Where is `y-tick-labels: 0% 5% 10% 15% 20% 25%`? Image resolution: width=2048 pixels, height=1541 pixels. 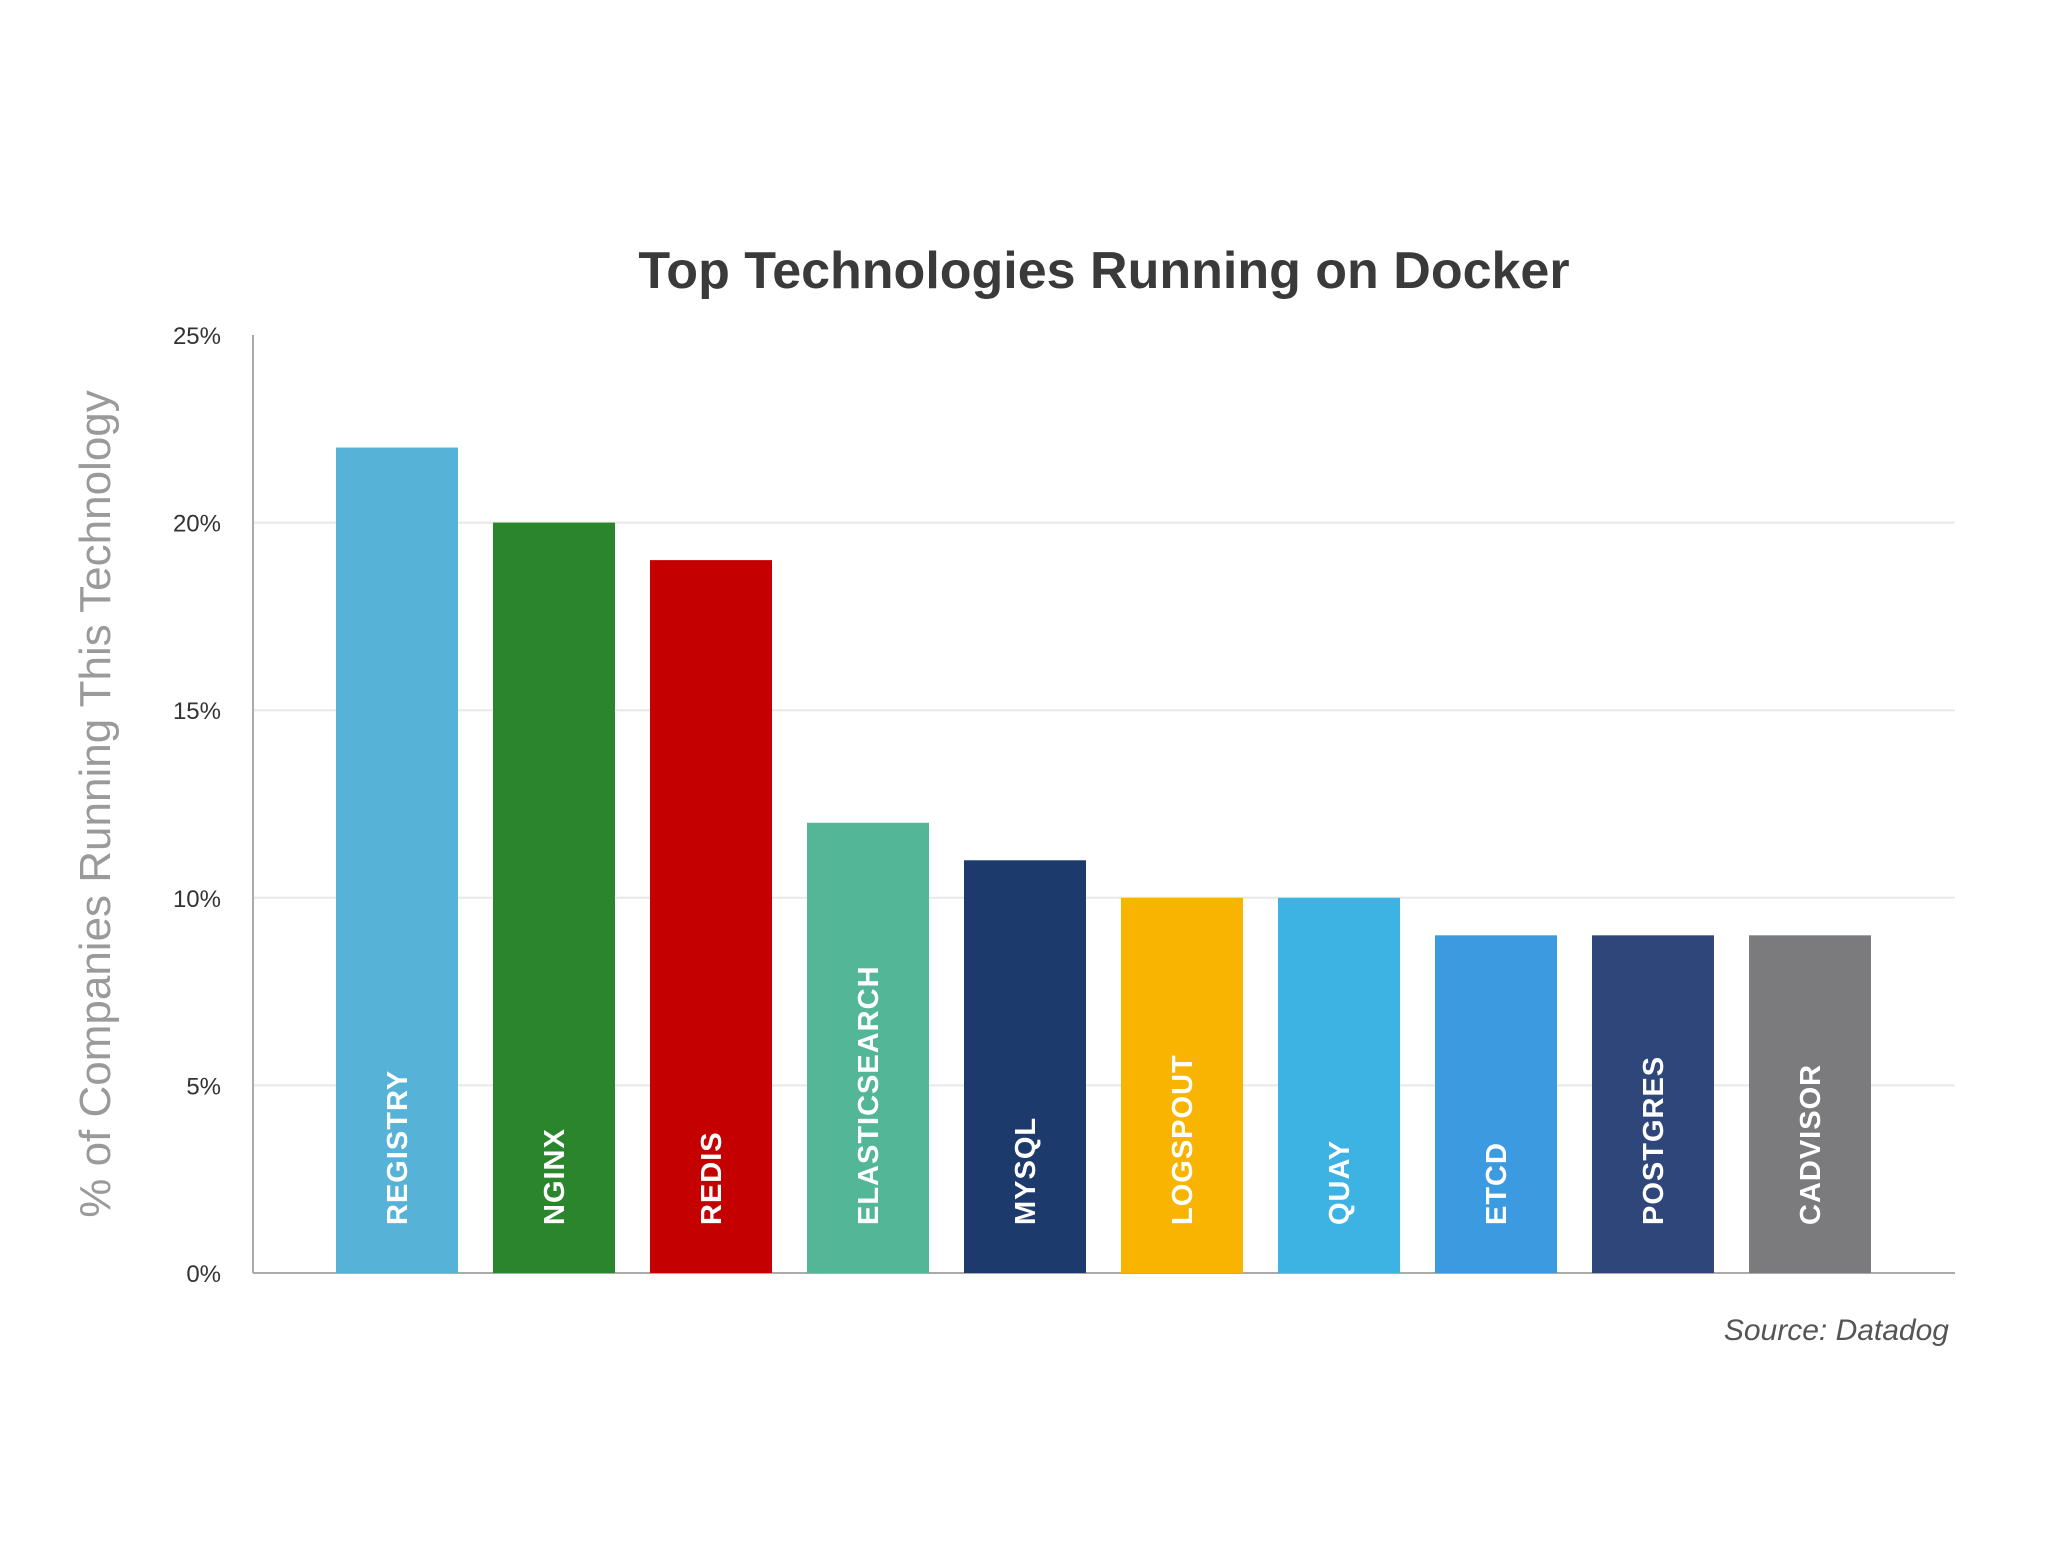
y-tick-labels: 0% 5% 10% 15% 20% 25% is located at coordinates (197, 805).